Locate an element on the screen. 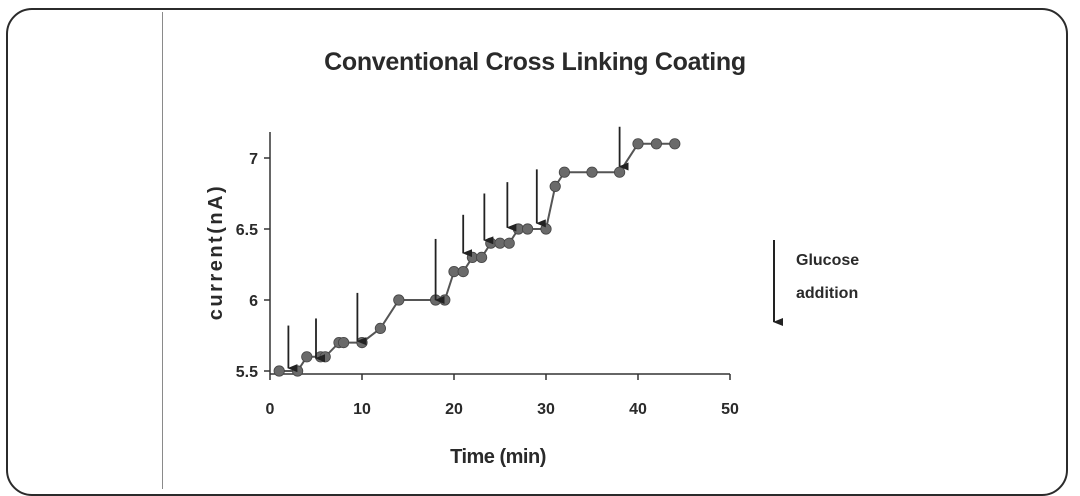  x-tick-label: 30 is located at coordinates (546, 409).